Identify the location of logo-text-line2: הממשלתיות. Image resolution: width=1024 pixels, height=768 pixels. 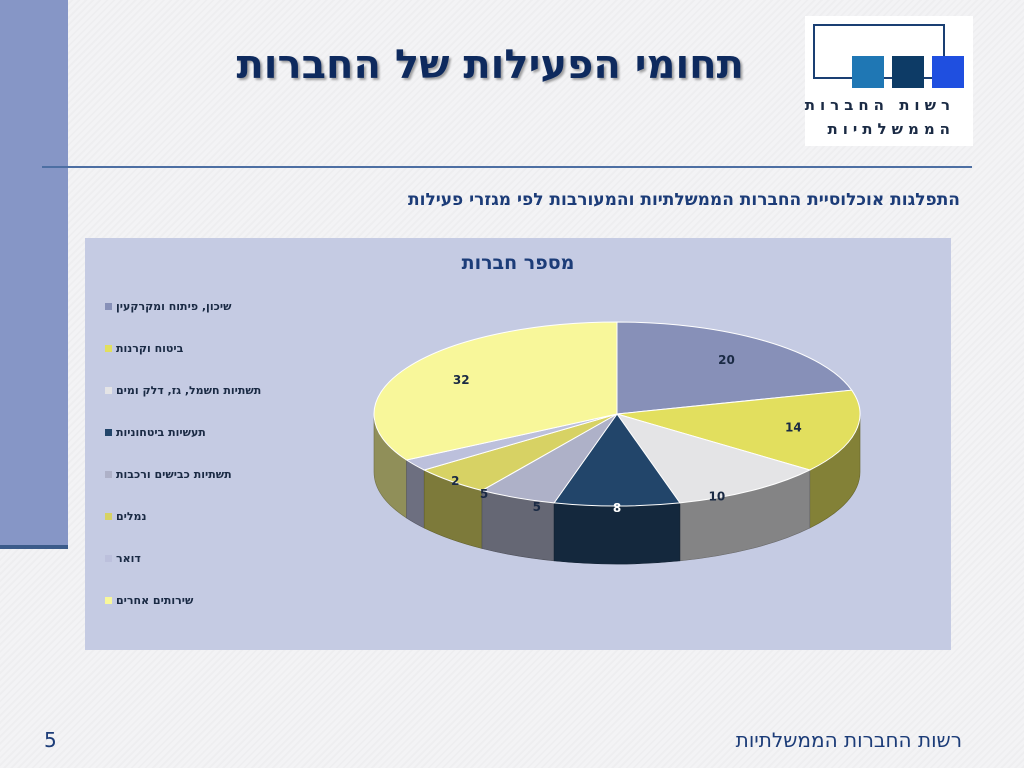
(891, 129).